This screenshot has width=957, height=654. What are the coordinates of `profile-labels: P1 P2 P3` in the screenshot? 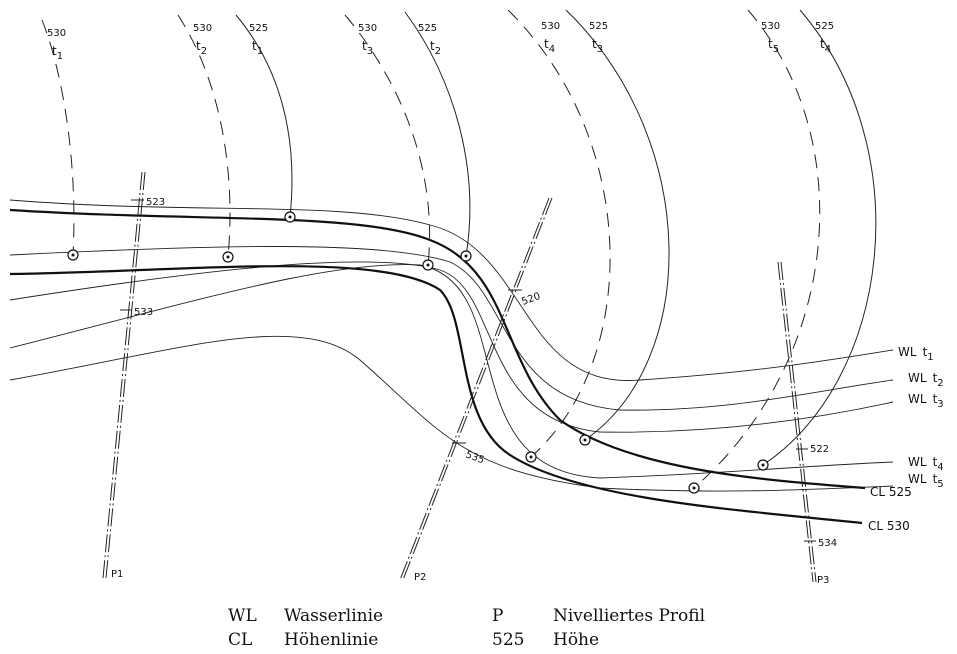 It's located at (470, 577).